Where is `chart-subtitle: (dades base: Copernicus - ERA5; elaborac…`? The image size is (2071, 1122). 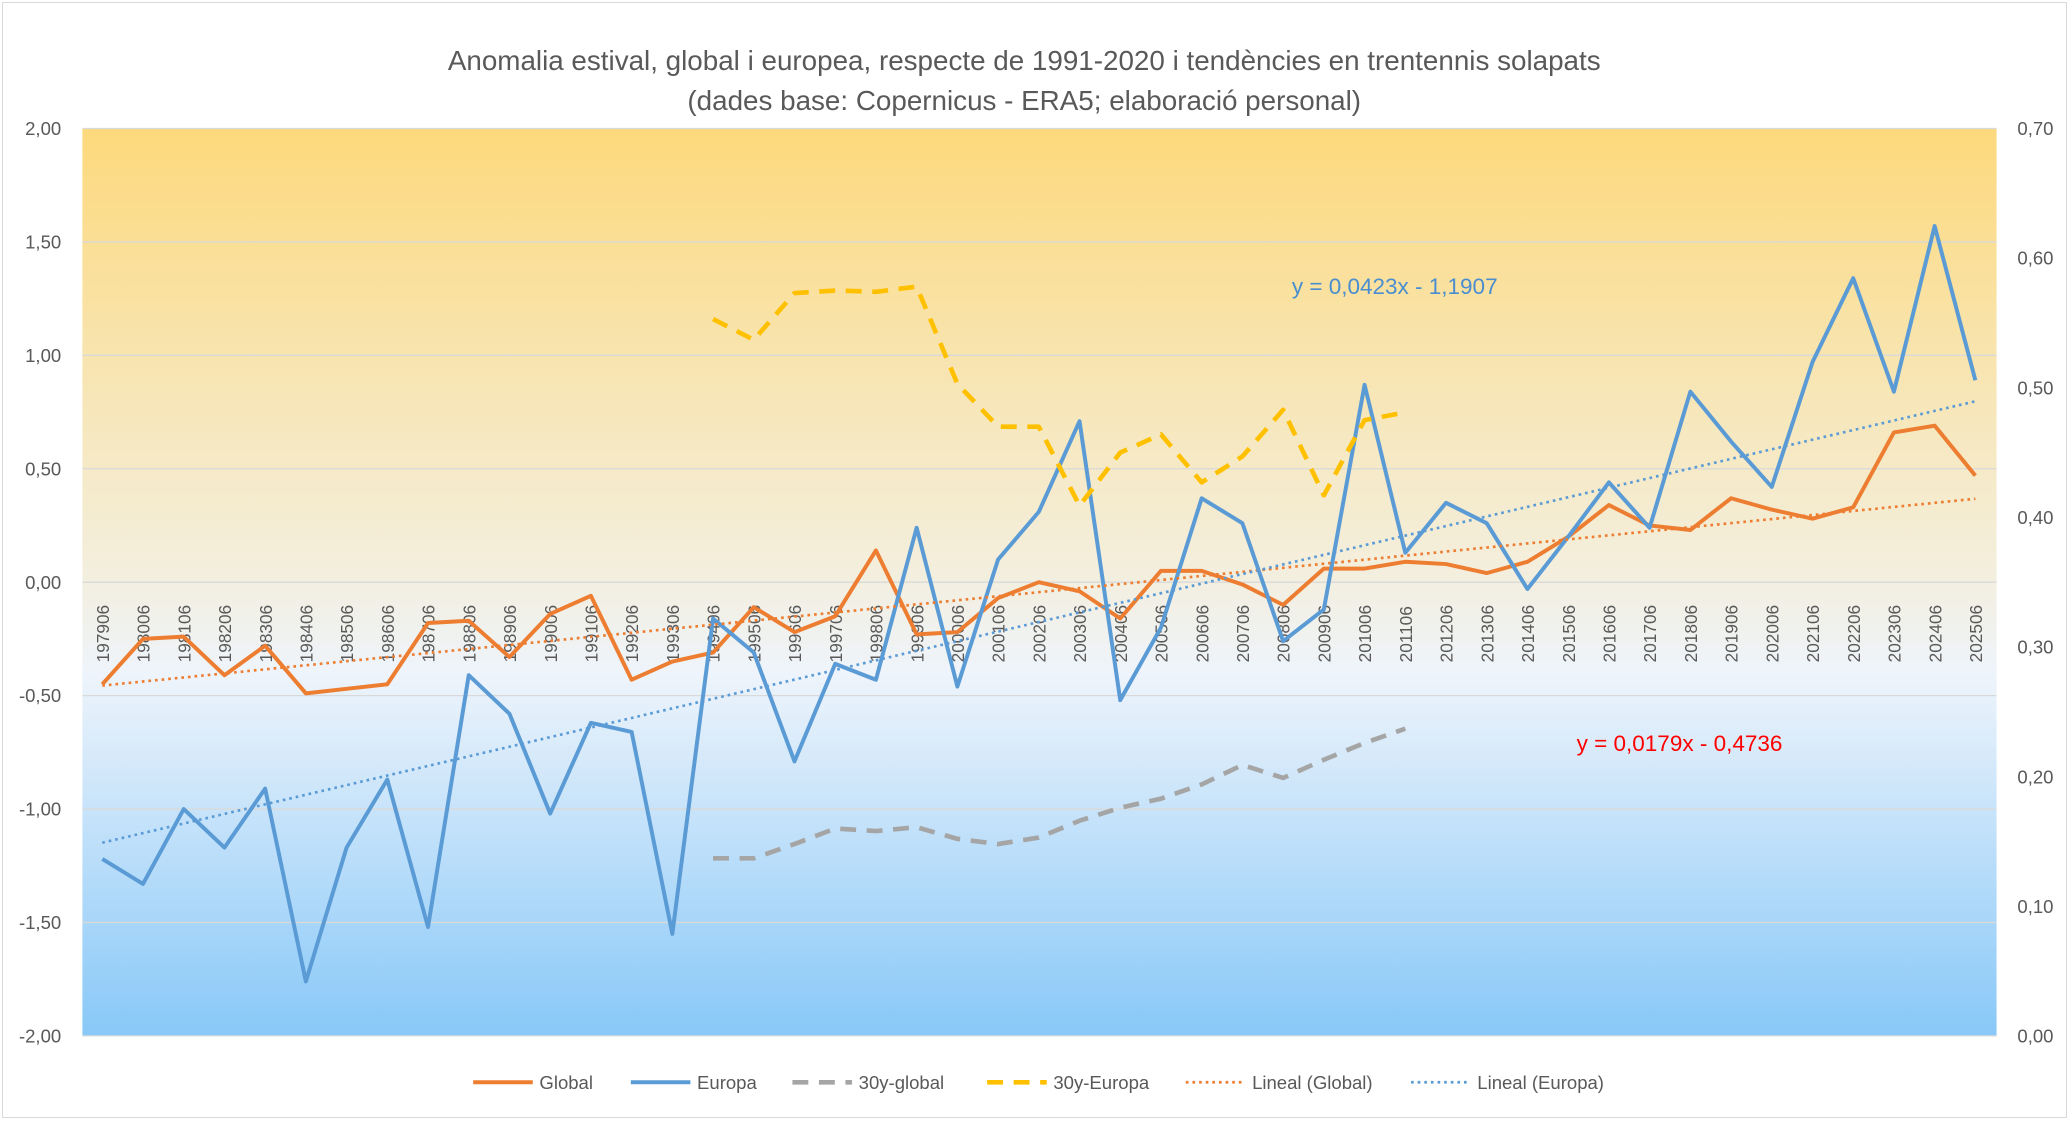
chart-subtitle: (dades base: Copernicus - ERA5; elaborac… is located at coordinates (1024, 100).